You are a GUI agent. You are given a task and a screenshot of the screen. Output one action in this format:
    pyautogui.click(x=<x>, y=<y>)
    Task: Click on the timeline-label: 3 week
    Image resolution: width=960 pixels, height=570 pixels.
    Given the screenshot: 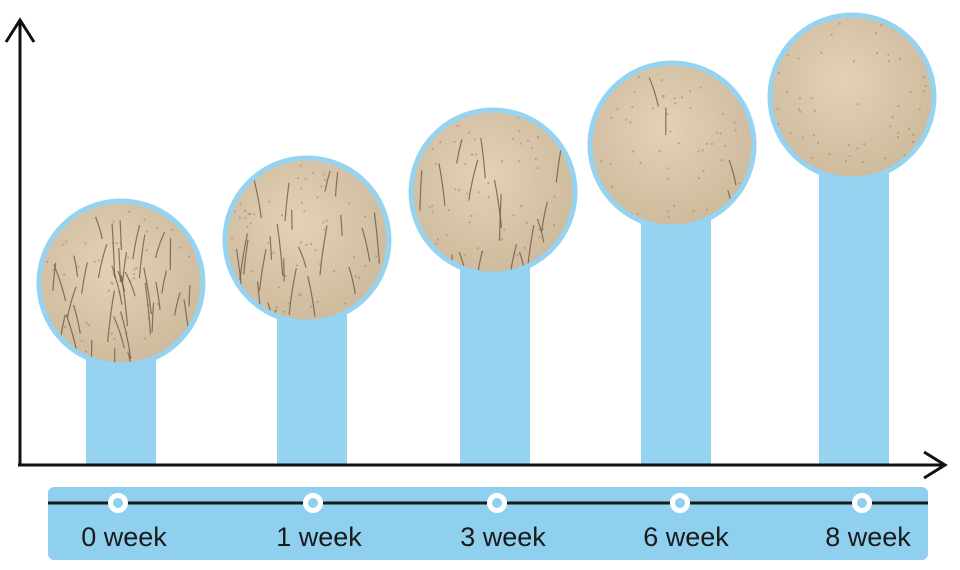 What is the action you would take?
    pyautogui.click(x=503, y=537)
    